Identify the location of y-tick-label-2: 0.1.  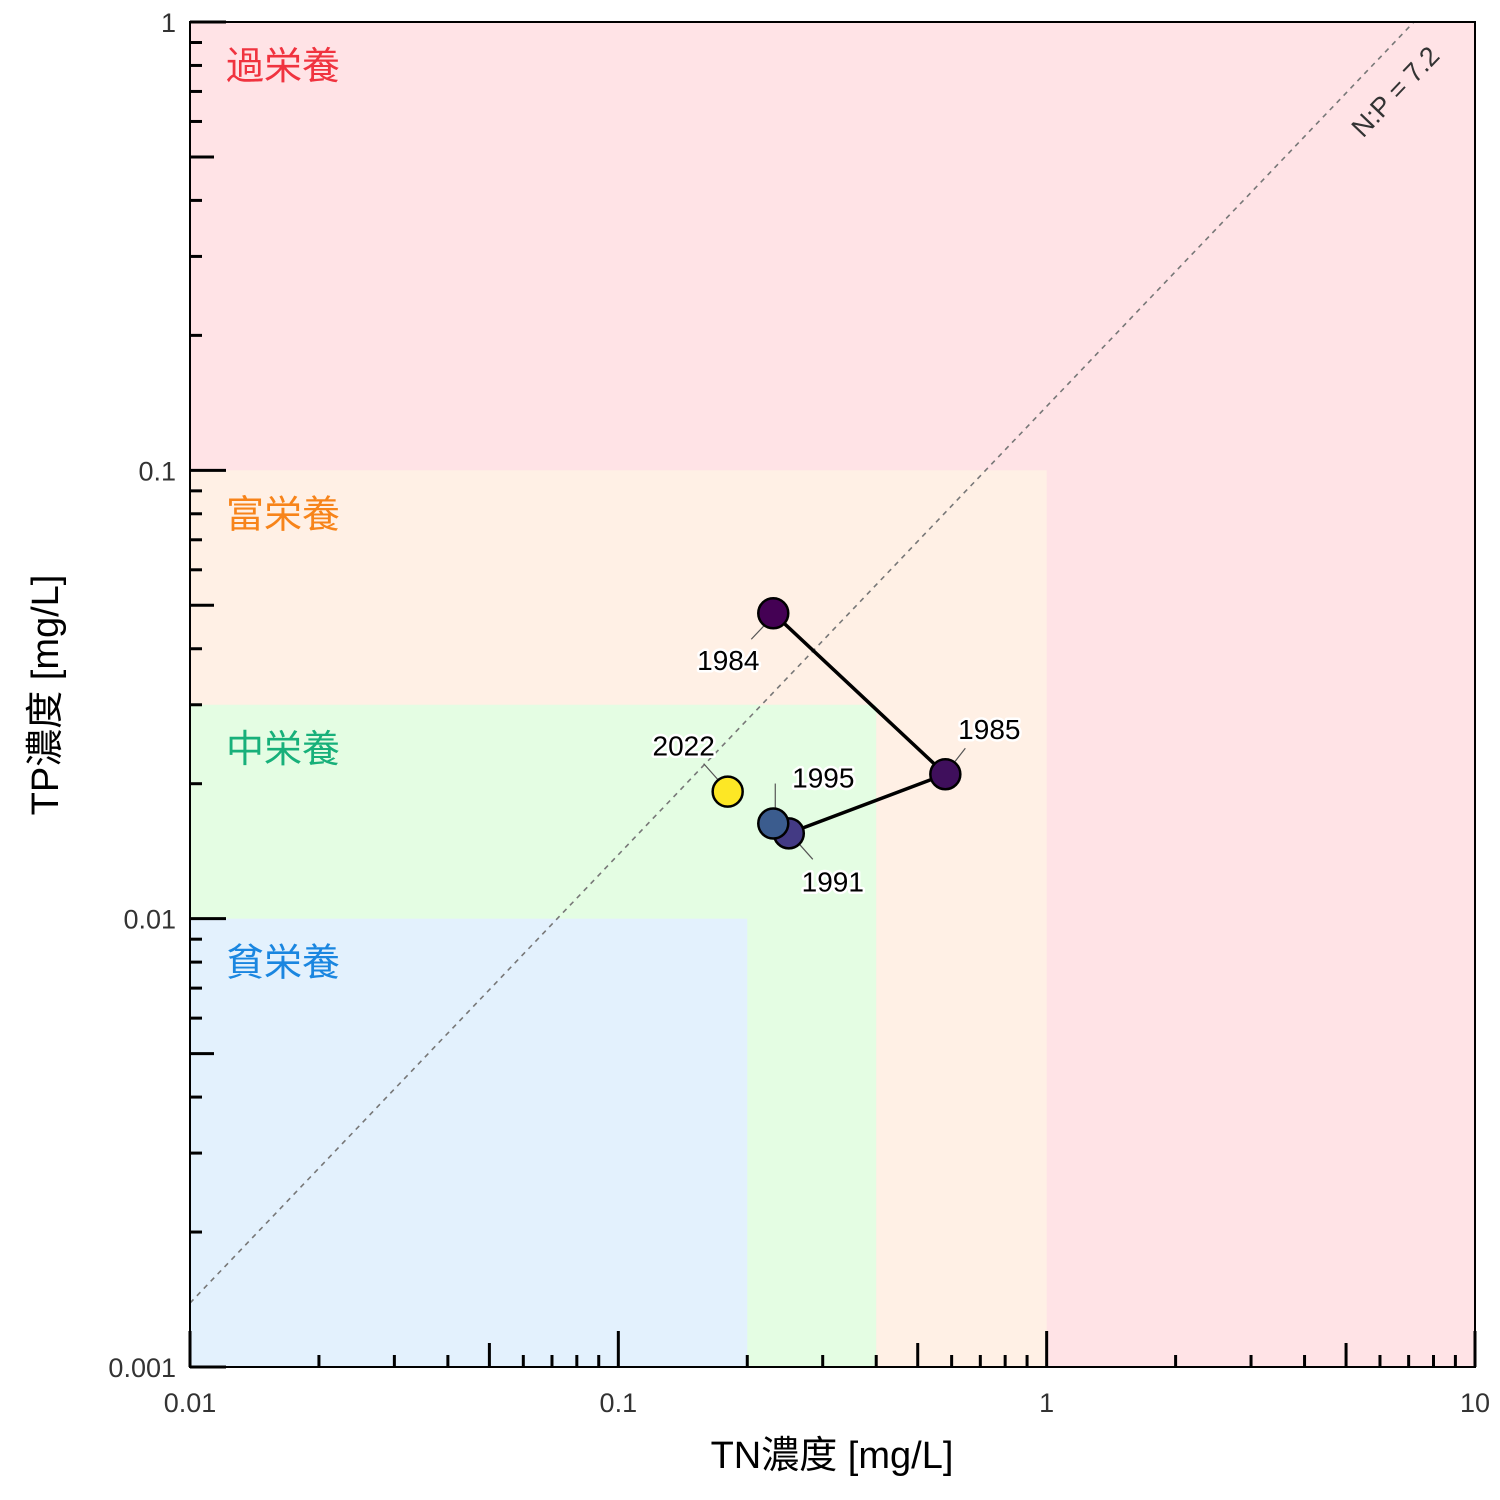
(157, 471).